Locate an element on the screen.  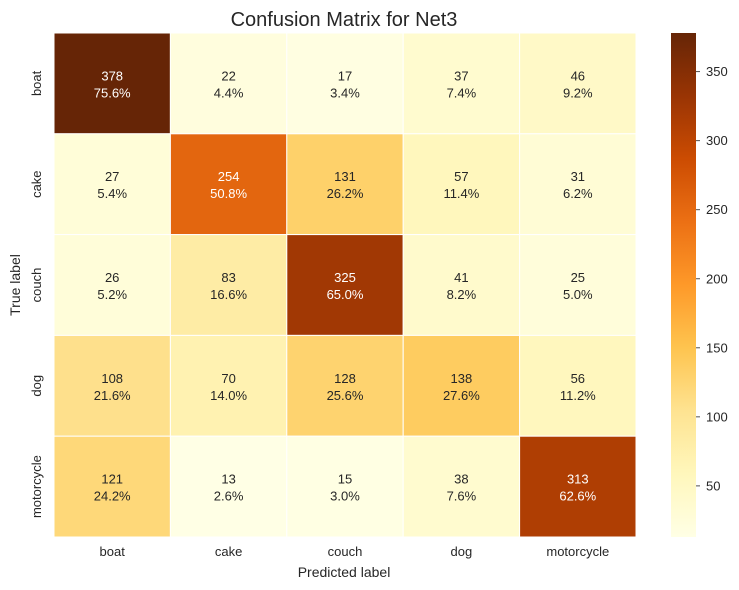
cell-percent-label: 11.4% is located at coordinates (461, 193).